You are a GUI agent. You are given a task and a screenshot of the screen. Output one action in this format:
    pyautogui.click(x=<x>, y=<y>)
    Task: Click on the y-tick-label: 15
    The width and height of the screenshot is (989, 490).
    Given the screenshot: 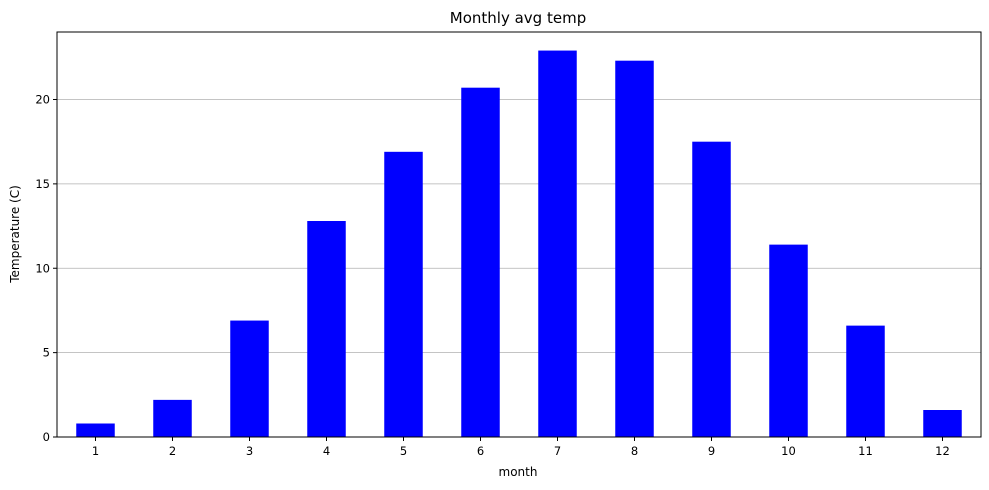 What is the action you would take?
    pyautogui.click(x=42, y=184)
    